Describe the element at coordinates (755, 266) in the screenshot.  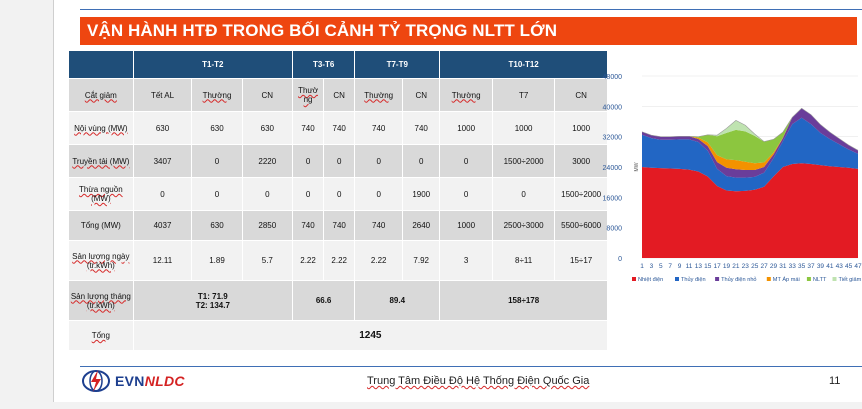
I see `x-tick-label: 25` at that location.